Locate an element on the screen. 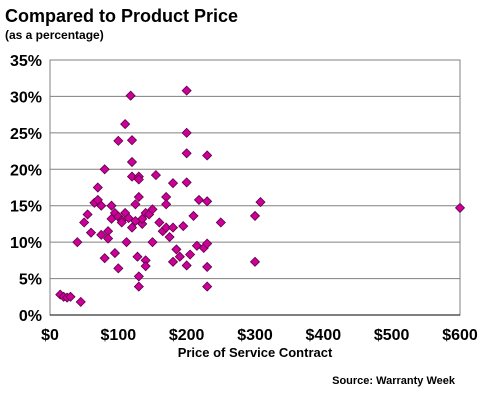  x-tick-label: $400 is located at coordinates (324, 335).